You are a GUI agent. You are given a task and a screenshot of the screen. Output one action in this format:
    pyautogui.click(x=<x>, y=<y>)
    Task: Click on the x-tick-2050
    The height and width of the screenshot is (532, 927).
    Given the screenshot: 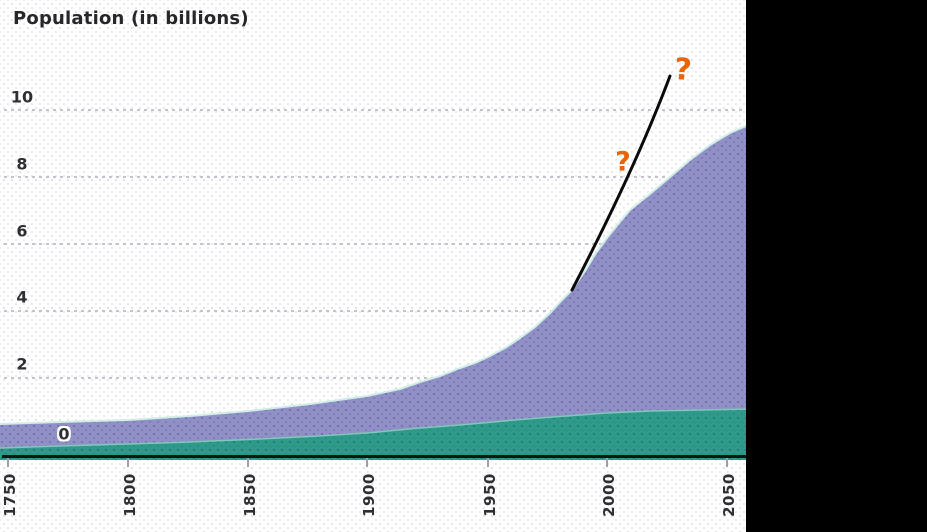 What is the action you would take?
    pyautogui.click(x=727, y=462)
    